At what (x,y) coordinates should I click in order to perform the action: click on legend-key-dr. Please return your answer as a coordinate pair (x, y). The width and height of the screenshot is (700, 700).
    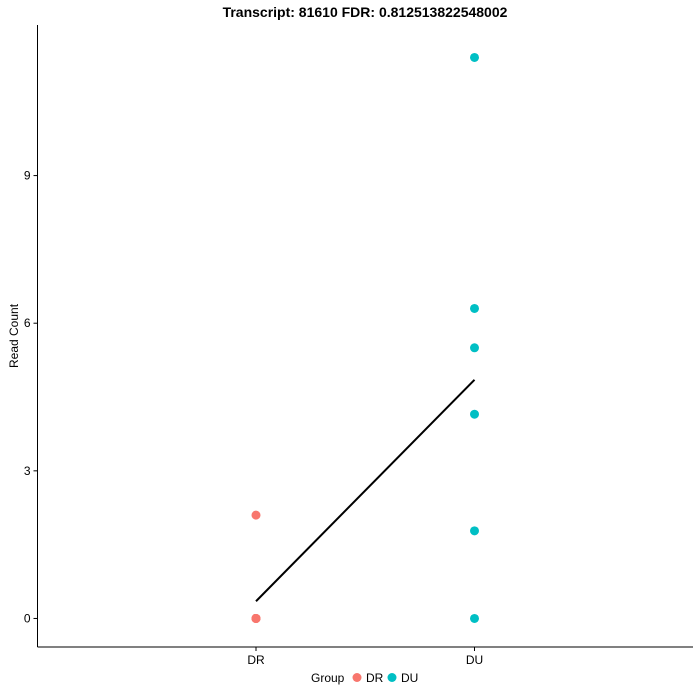
    Looking at the image, I should click on (357, 677).